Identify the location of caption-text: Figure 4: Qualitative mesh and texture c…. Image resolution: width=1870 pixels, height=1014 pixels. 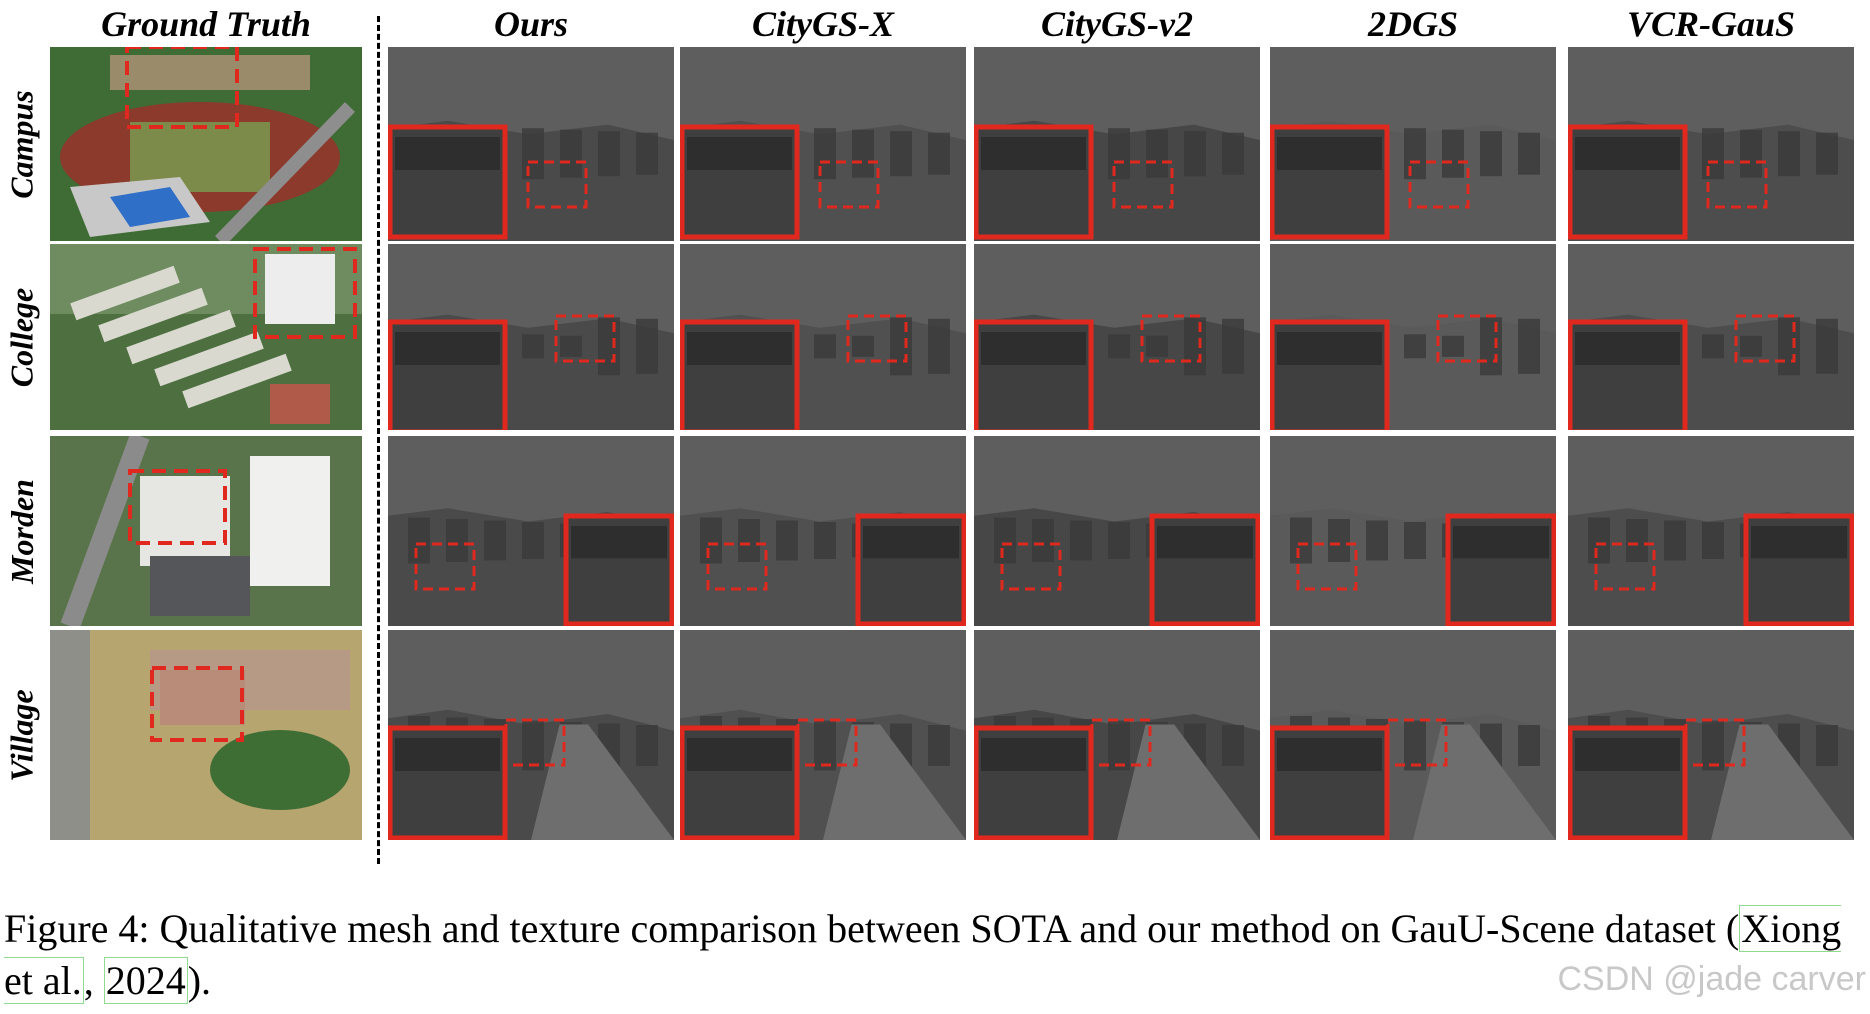
(872, 928).